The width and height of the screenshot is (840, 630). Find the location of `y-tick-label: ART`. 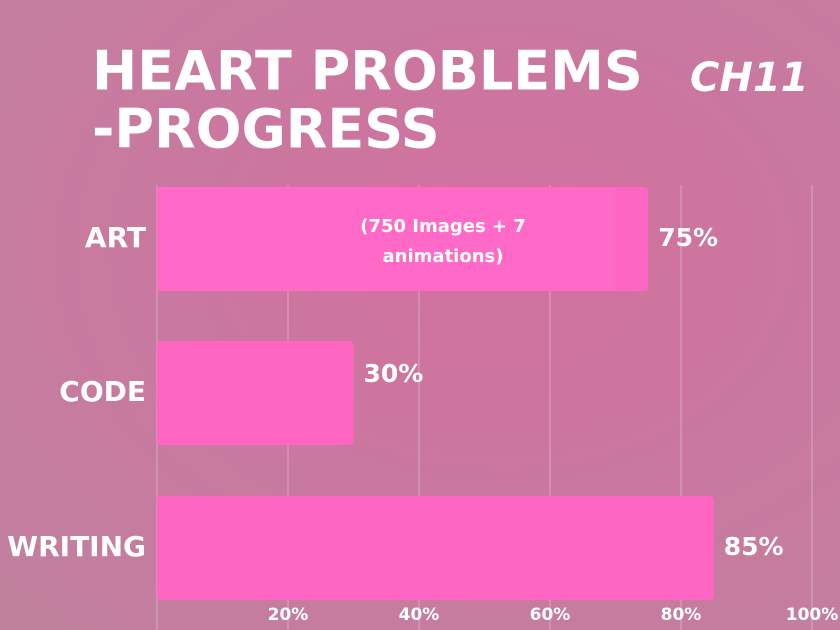

y-tick-label: ART is located at coordinates (115, 237).